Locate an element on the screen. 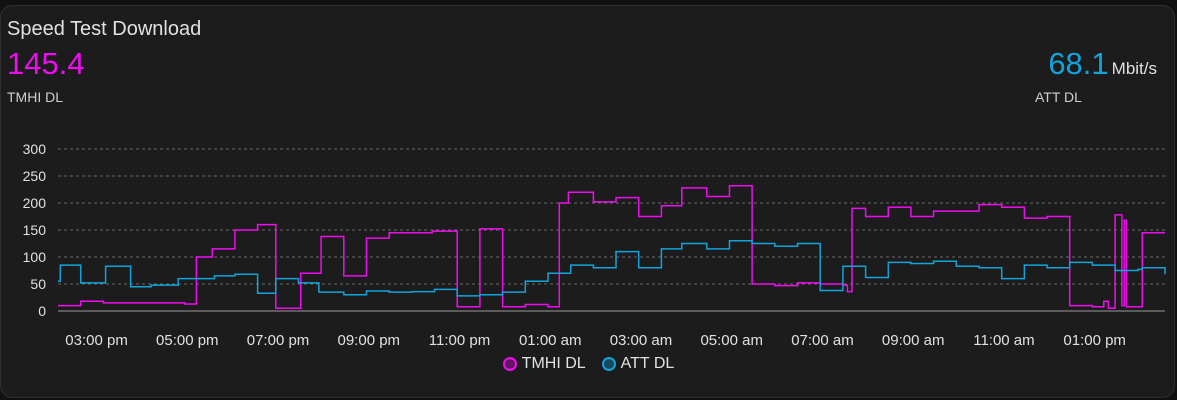 The height and width of the screenshot is (400, 1177). primary-value: 145.4 is located at coordinates (46, 64).